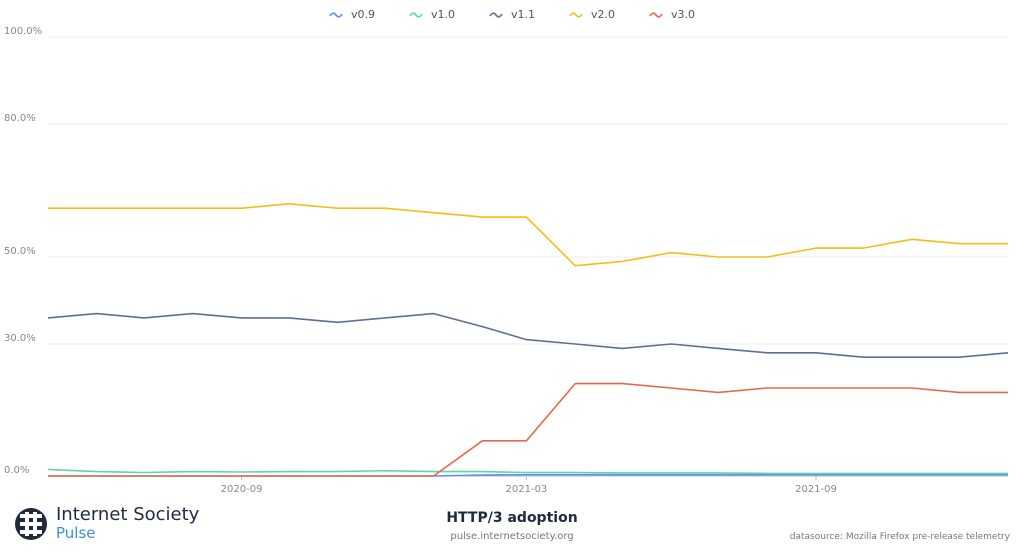 Image resolution: width=1024 pixels, height=556 pixels. I want to click on y-tick-label: 0.0%, so click(16, 470).